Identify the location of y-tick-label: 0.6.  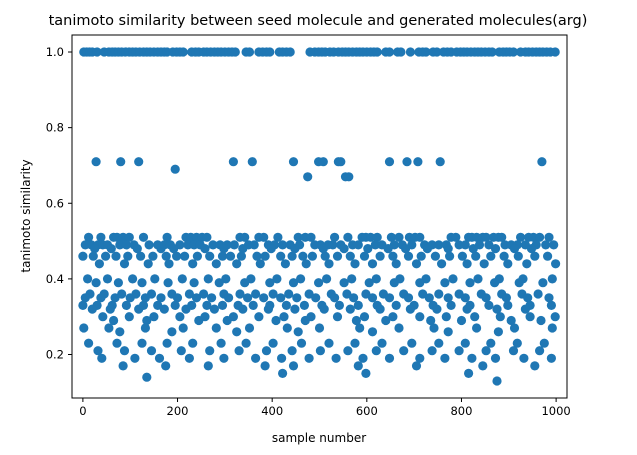
(55, 203).